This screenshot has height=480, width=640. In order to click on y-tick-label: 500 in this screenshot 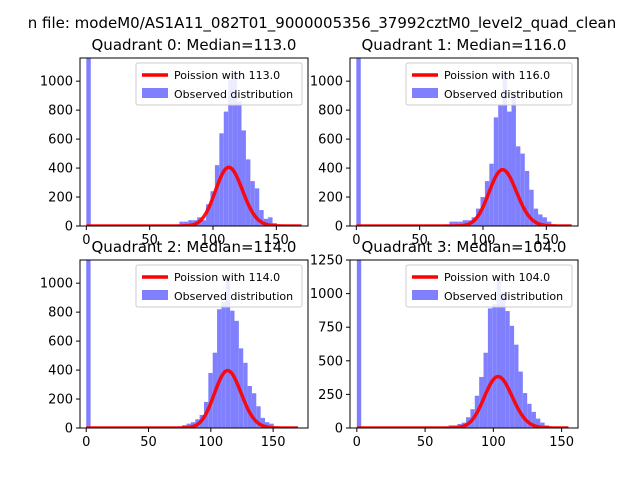, I will do `click(330, 361)`.